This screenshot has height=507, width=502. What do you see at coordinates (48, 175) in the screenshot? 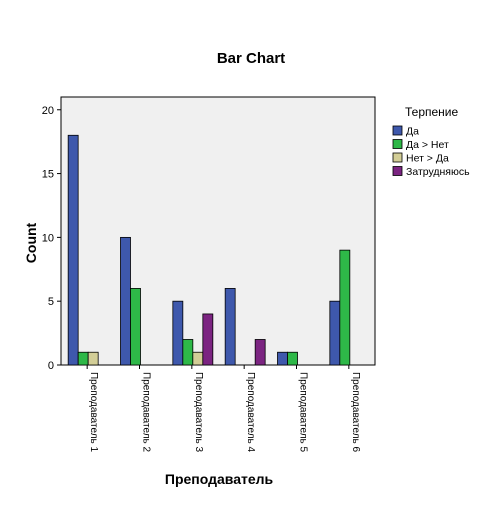
I see `y-tick-label: 15` at bounding box center [48, 175].